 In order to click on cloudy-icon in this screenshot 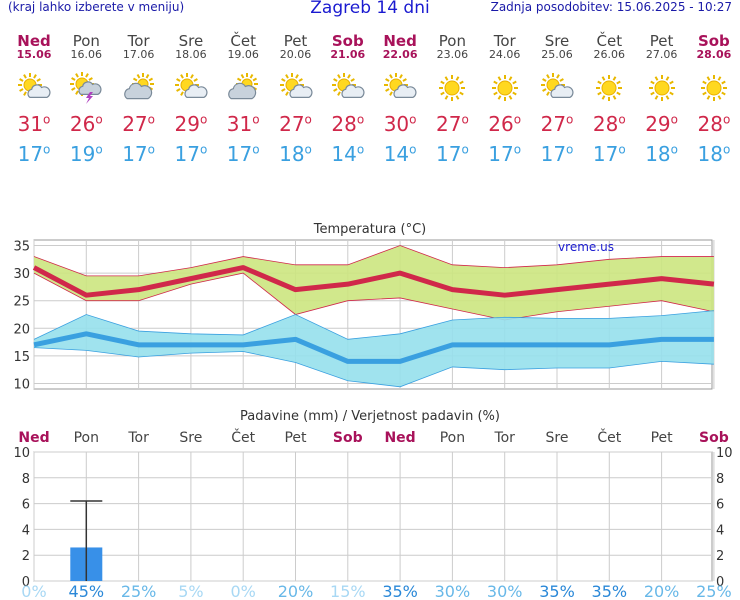, I will do `click(139, 89)`.